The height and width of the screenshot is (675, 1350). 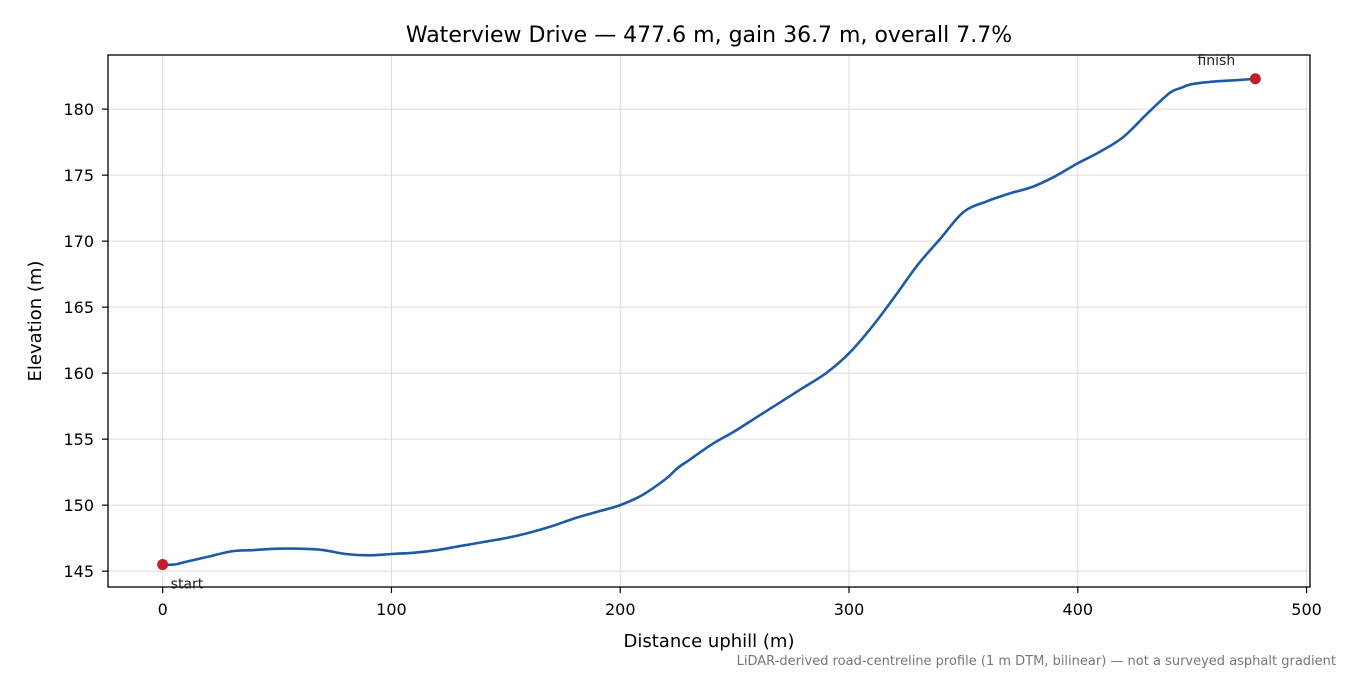 What do you see at coordinates (78, 571) in the screenshot?
I see `y-tick-label: 145` at bounding box center [78, 571].